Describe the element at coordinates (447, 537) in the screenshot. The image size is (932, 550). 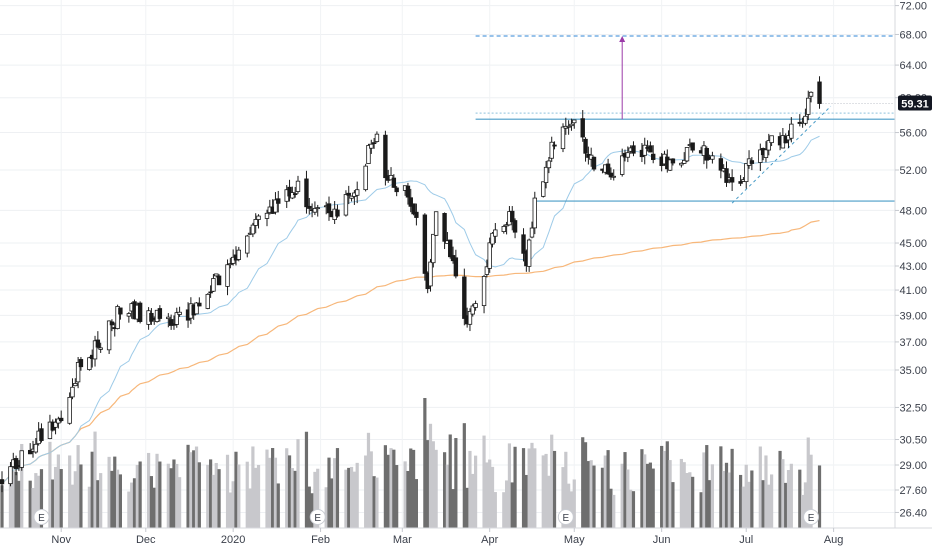
I see `x-axis: Nov Dec 2020 Feb Mar Apr May Jun Jul Aug` at that location.